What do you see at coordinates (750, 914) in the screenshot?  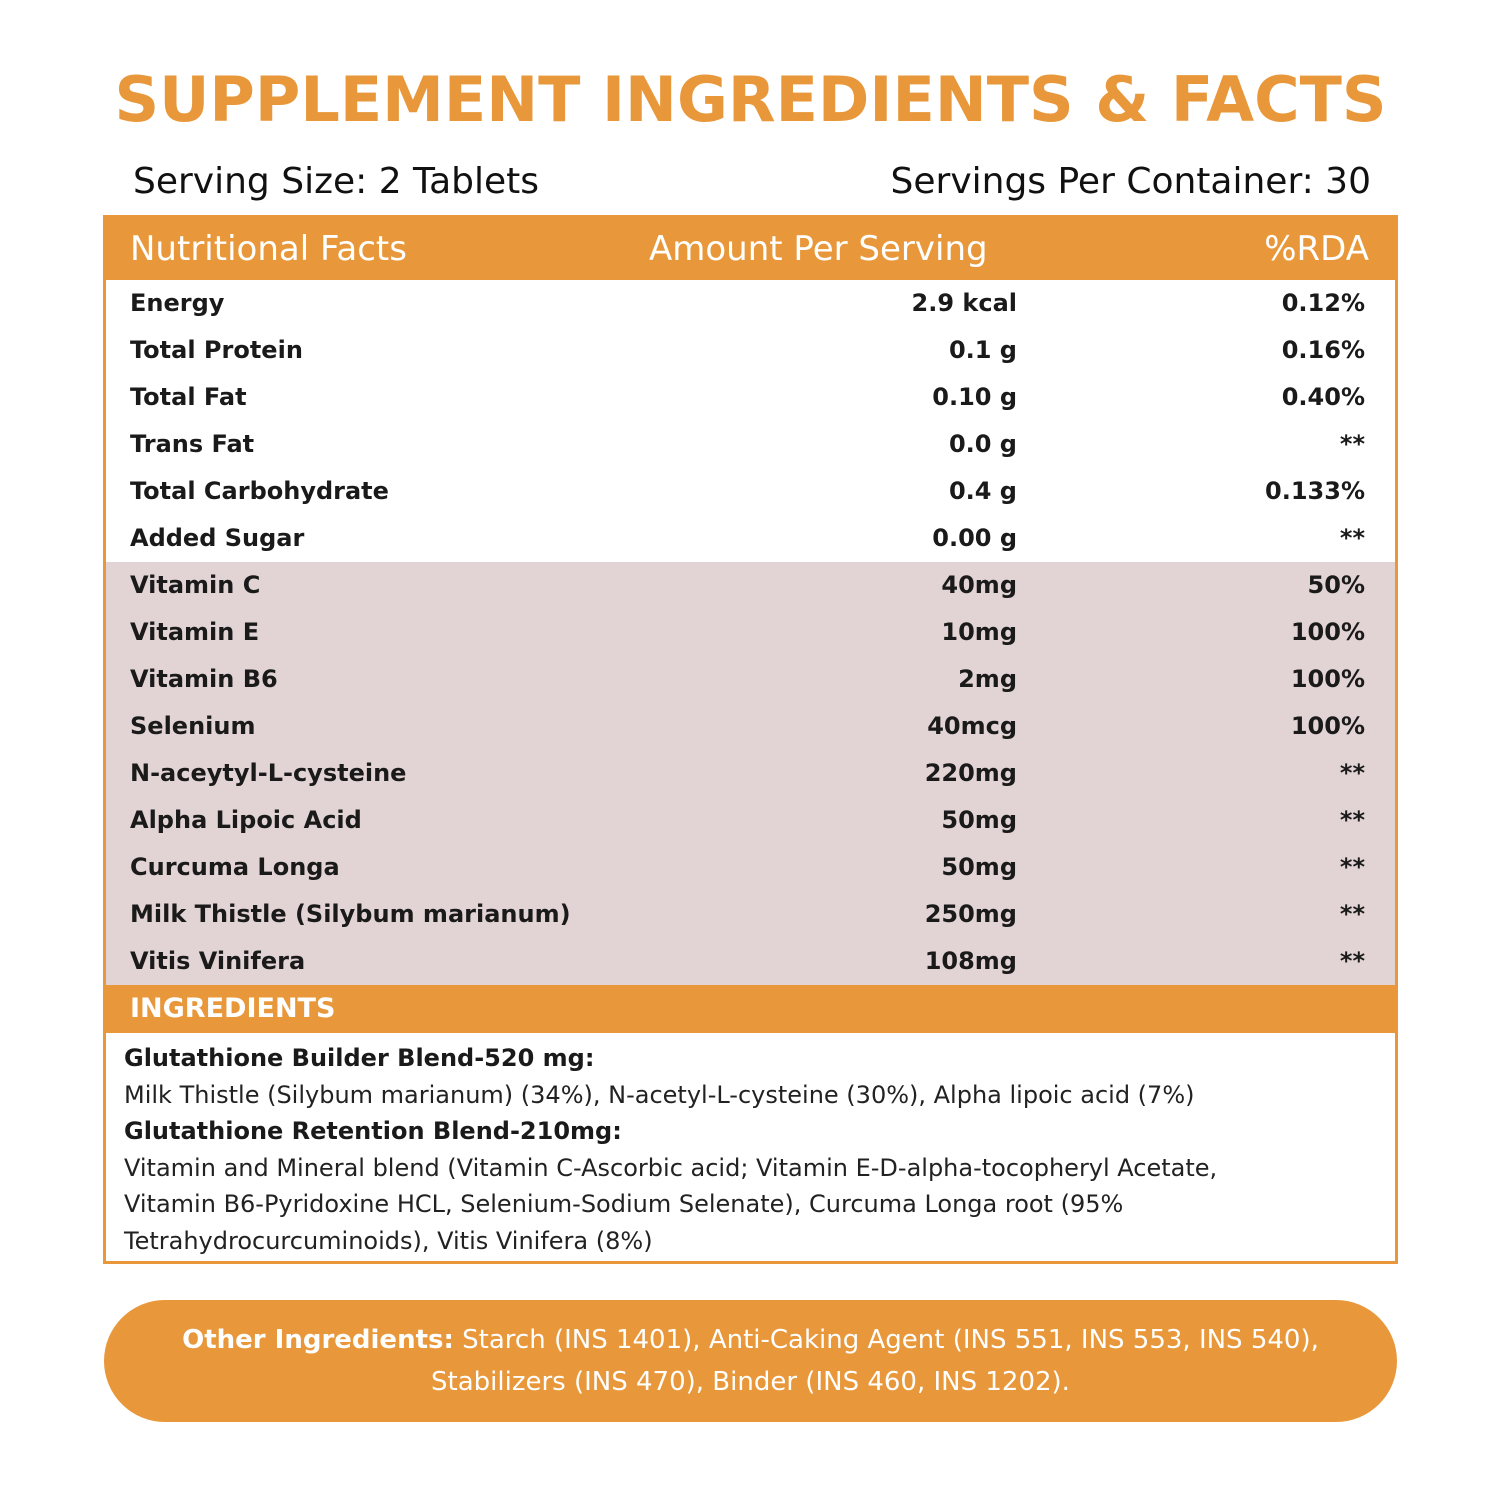 I see `table-row: Milk Thistle (Silybum marianum) 250mg **` at bounding box center [750, 914].